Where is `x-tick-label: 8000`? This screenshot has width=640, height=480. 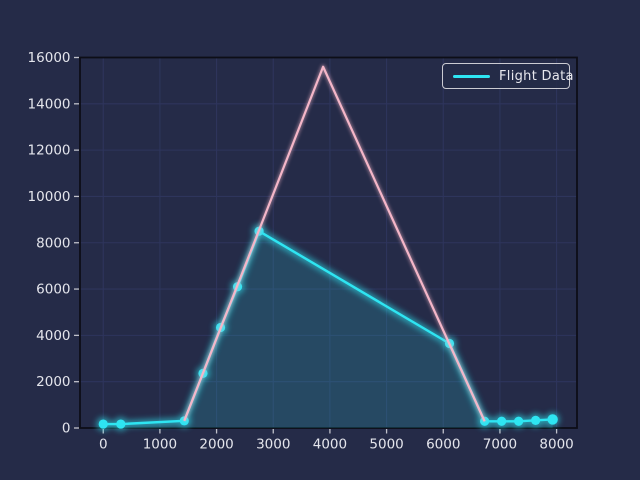
x-tick-label: 8000 is located at coordinates (556, 445).